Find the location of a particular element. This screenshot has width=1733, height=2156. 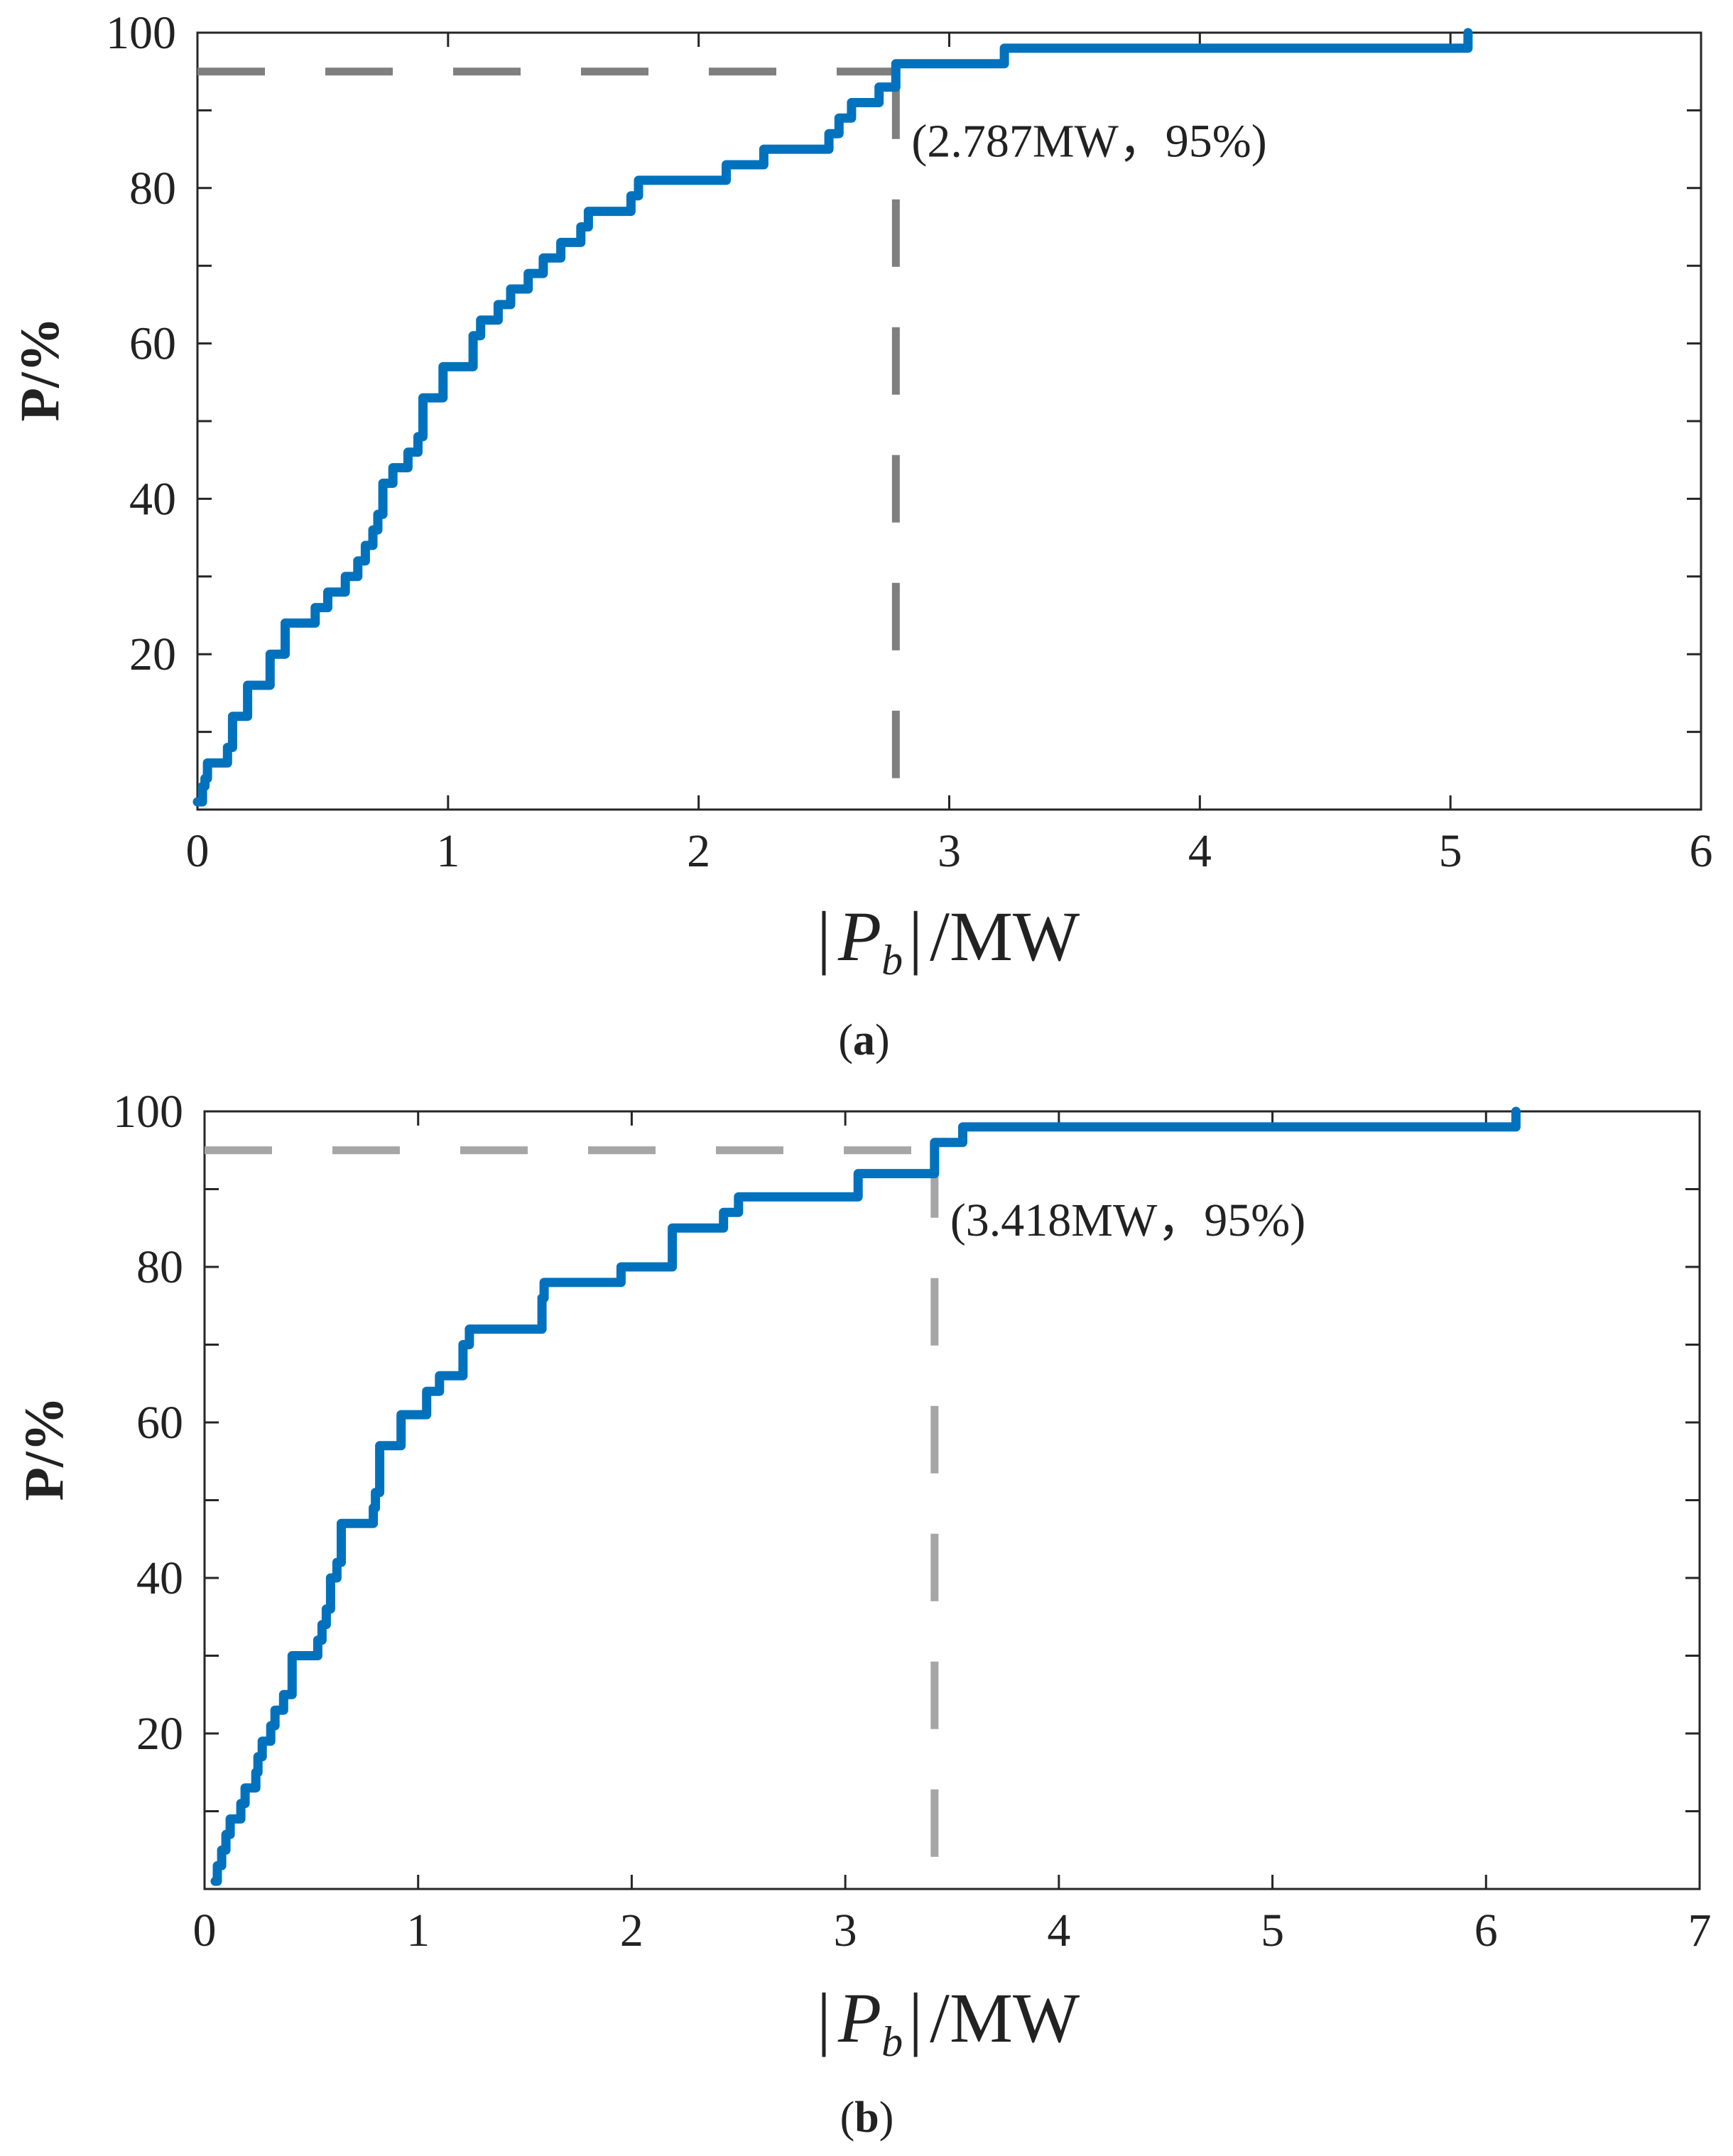

x-tick-label: 2 is located at coordinates (698, 851).